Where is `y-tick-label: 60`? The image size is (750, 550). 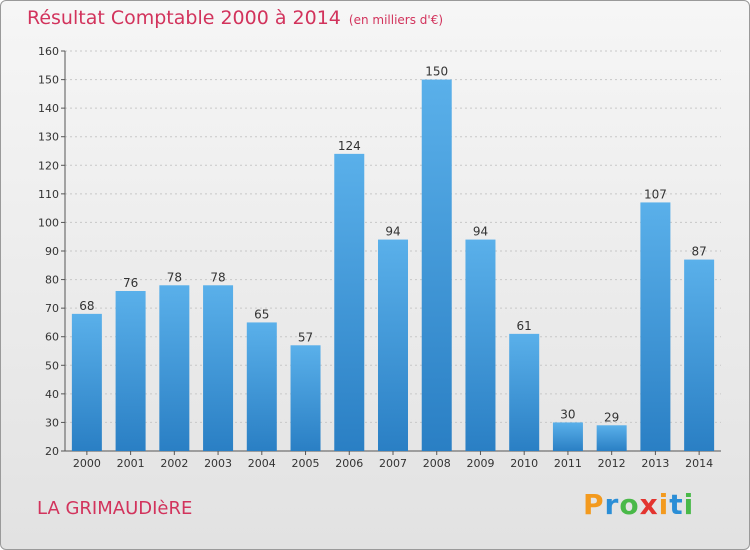 y-tick-label: 60 is located at coordinates (52, 337).